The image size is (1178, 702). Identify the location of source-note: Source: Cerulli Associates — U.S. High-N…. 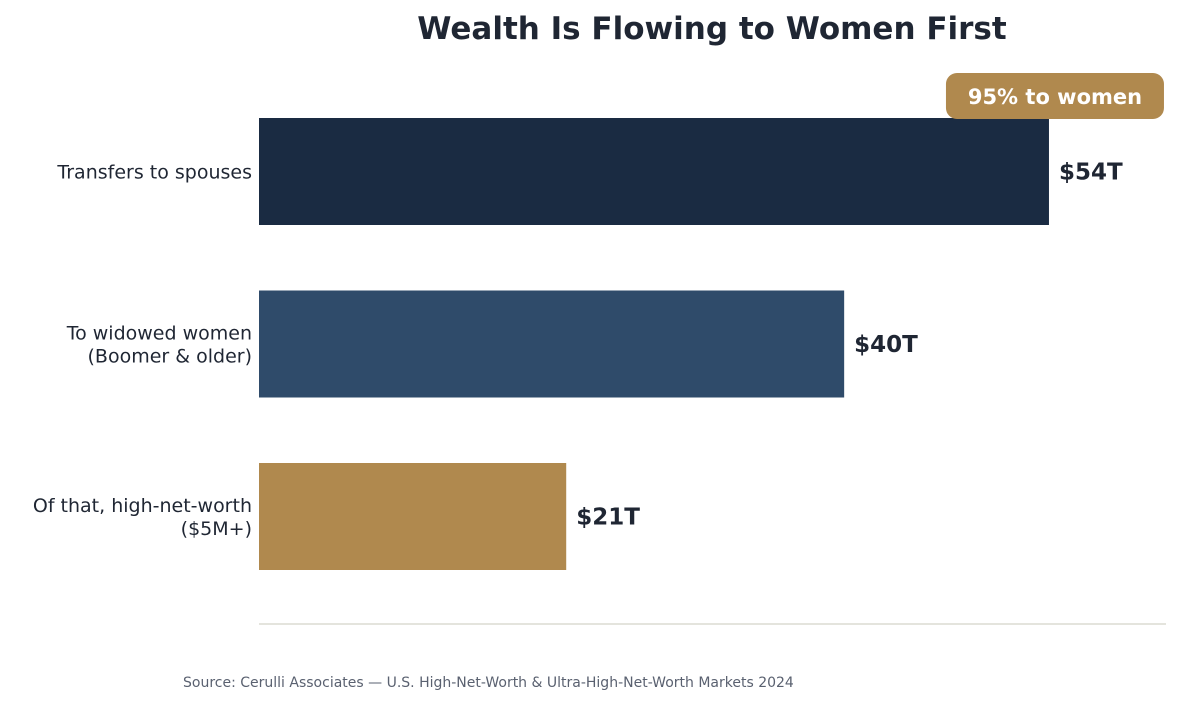
(488, 683).